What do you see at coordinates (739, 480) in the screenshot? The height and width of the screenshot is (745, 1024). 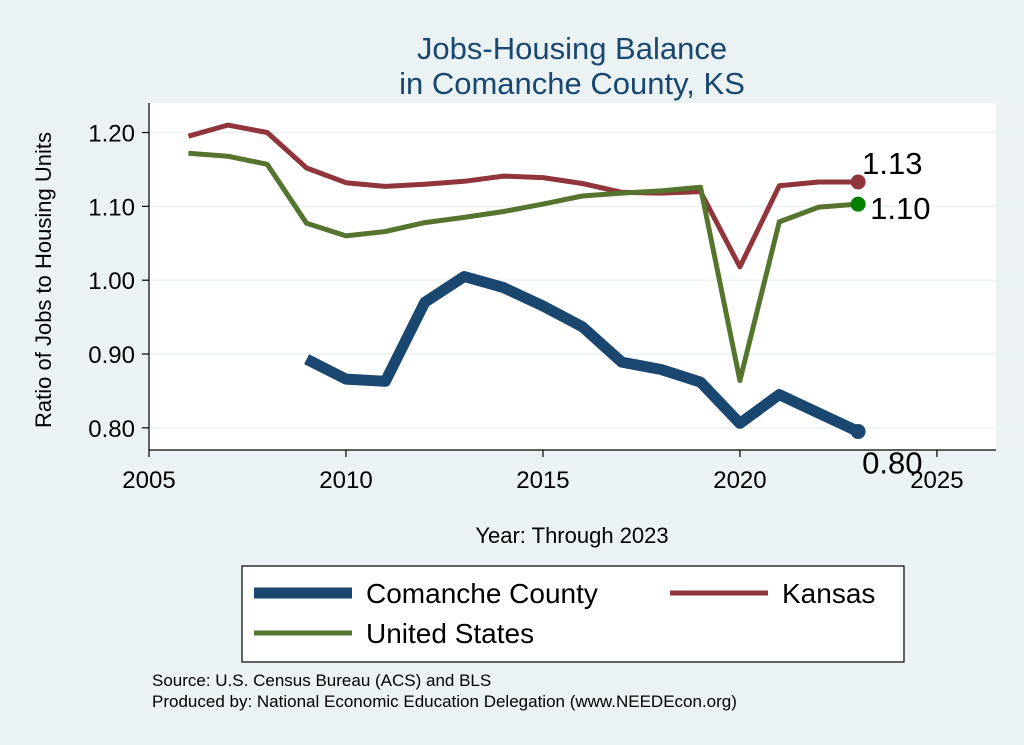 I see `x-tick-label: 2020` at bounding box center [739, 480].